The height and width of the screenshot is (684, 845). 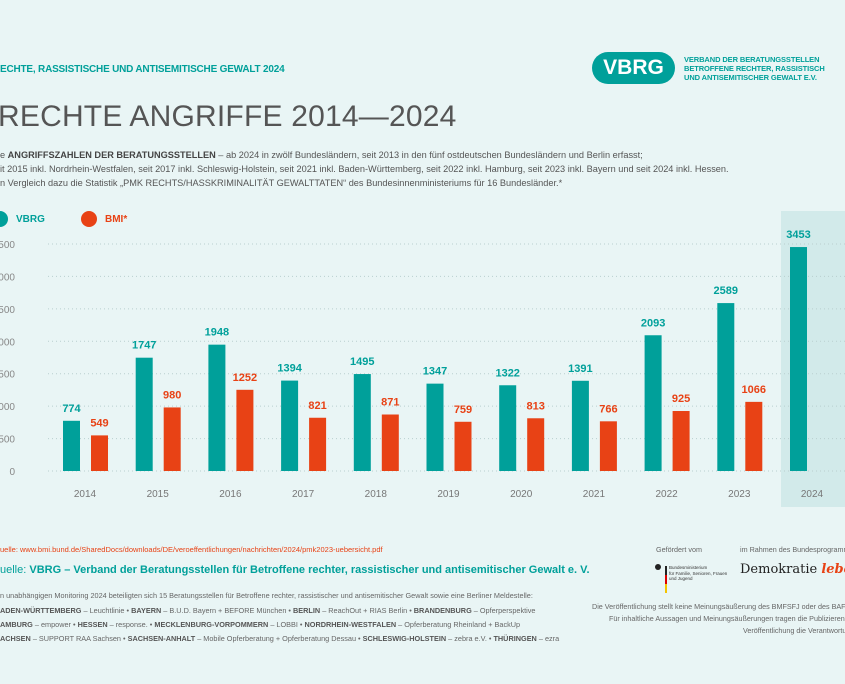 What do you see at coordinates (792, 549) in the screenshot?
I see `program-label: im Rahmen des Bundesprogramm` at bounding box center [792, 549].